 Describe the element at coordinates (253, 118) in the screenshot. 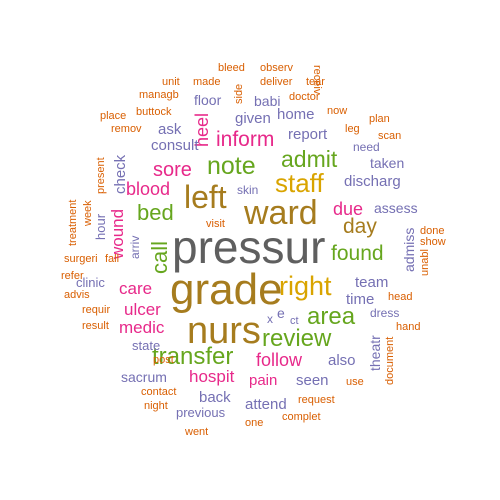

I see `word-given: given` at that location.